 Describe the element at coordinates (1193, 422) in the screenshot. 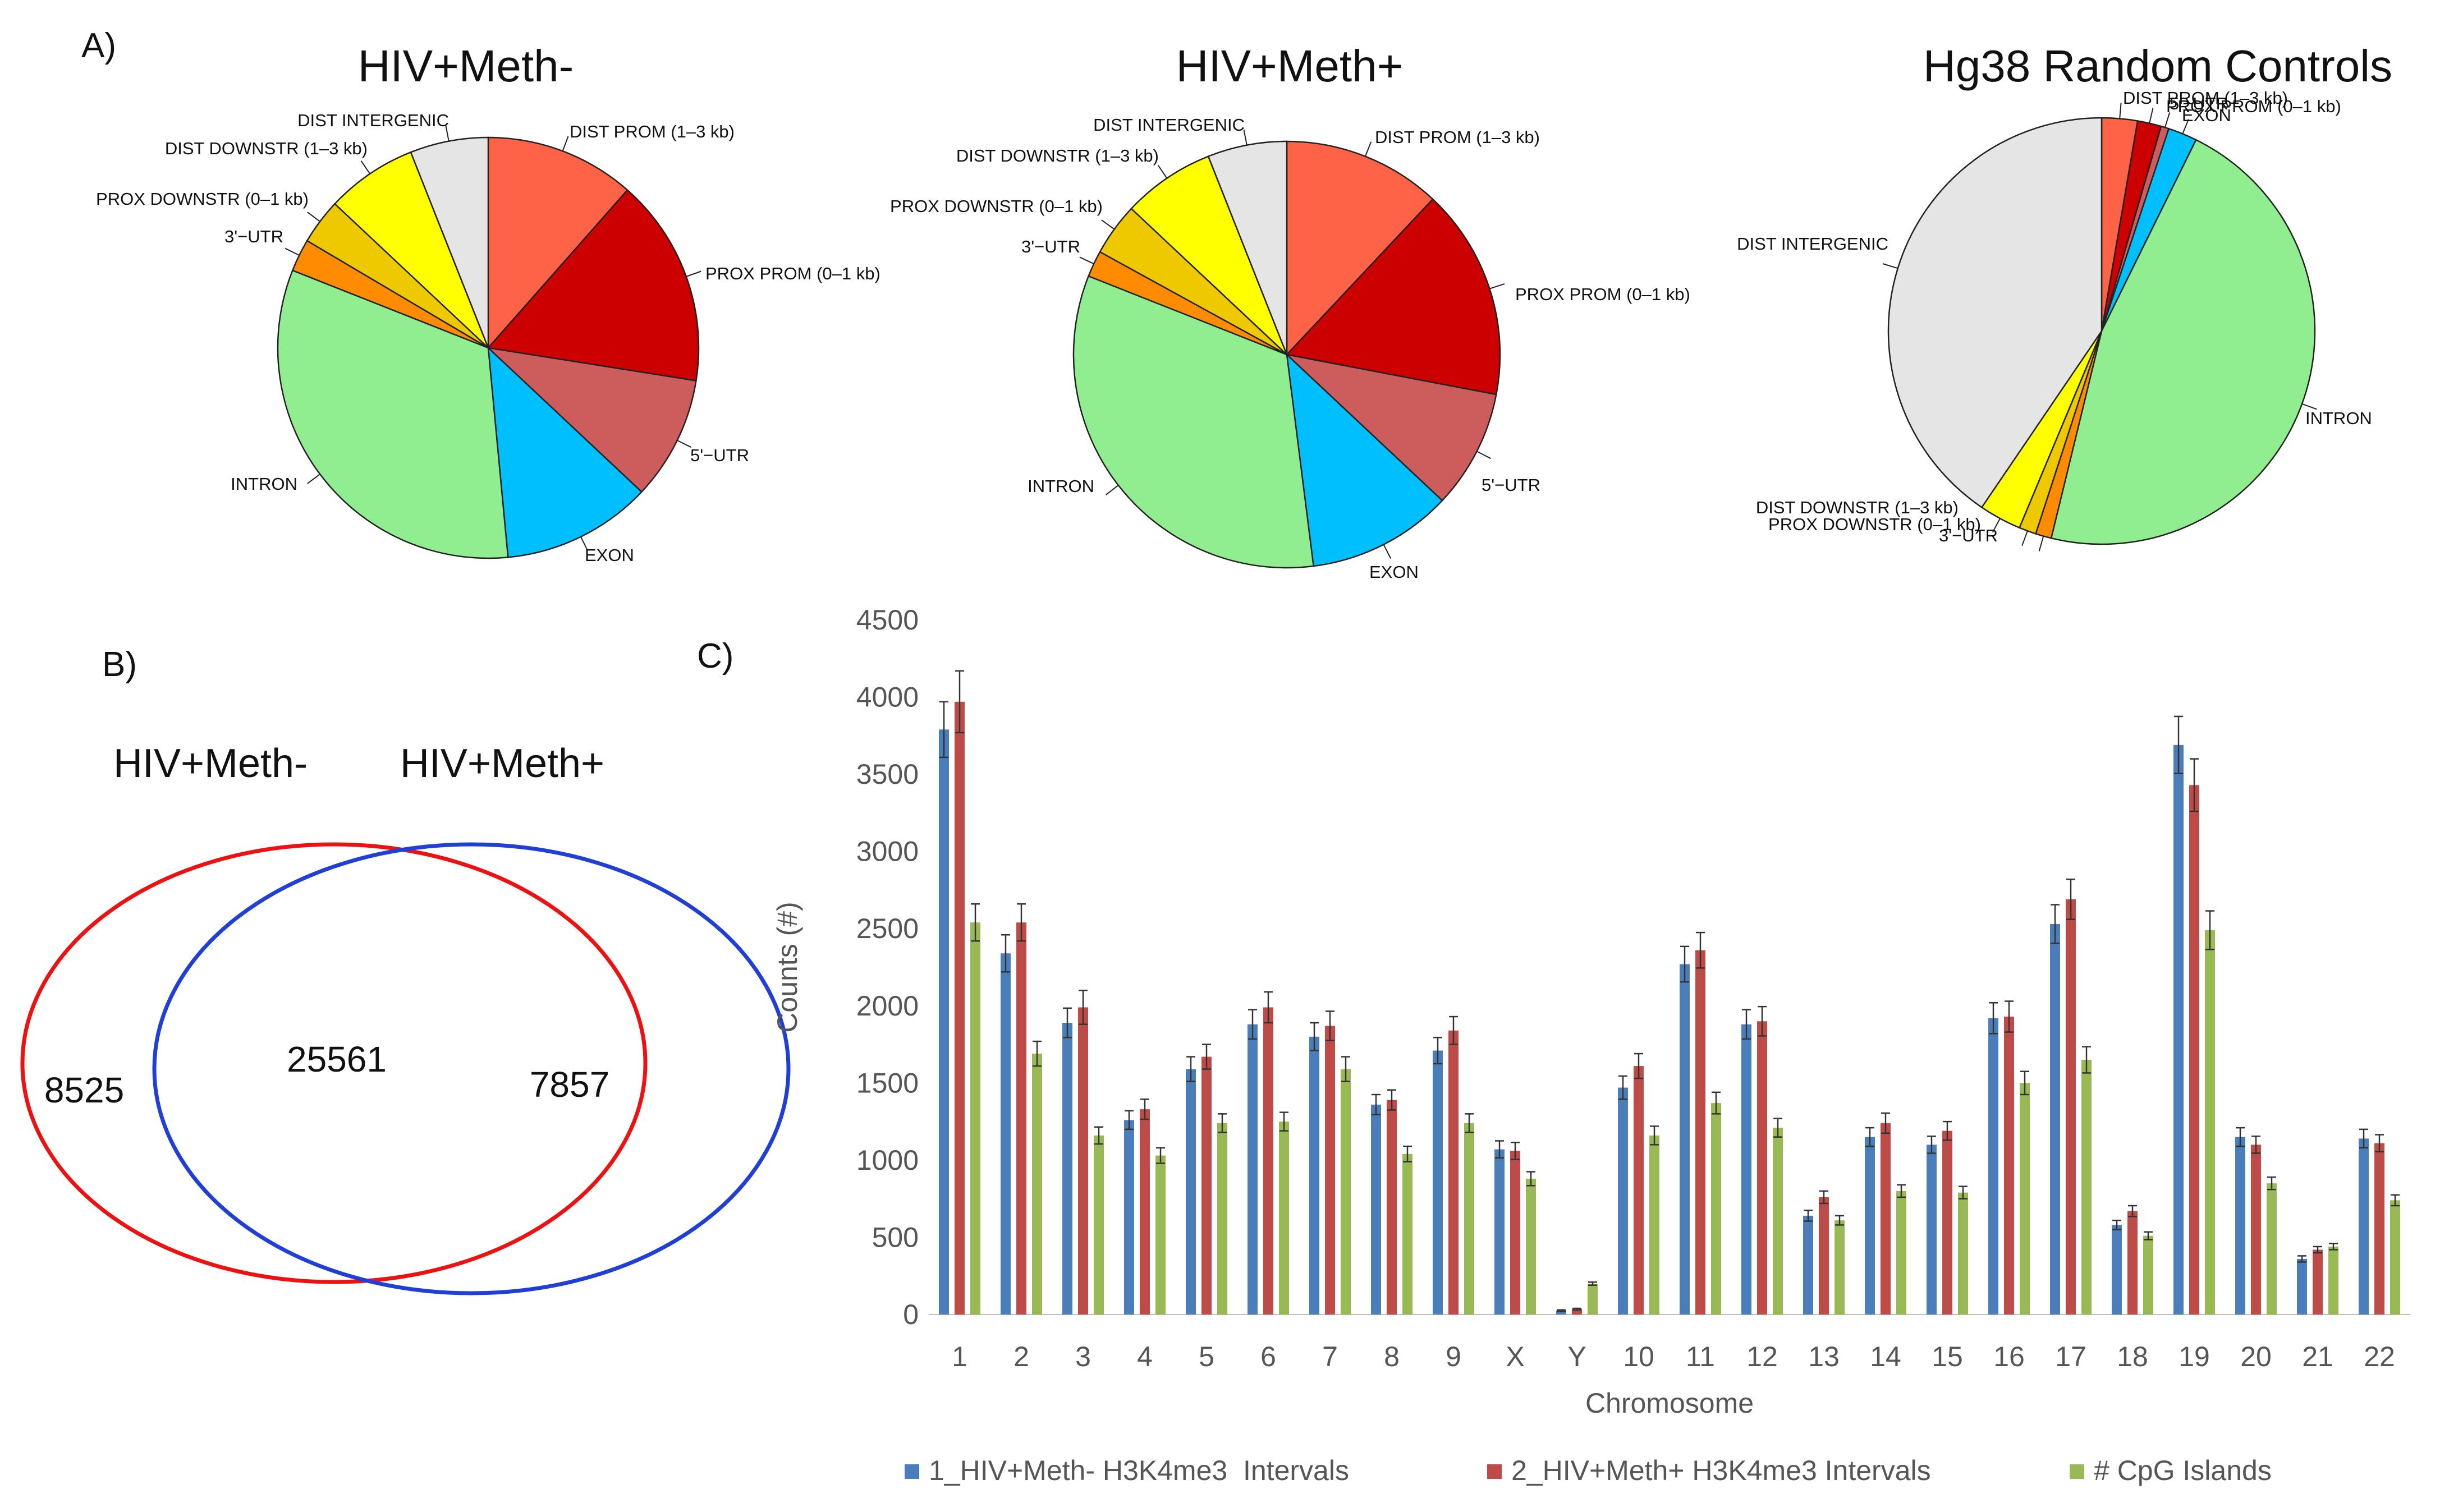

I see `pie-slice-intron` at that location.